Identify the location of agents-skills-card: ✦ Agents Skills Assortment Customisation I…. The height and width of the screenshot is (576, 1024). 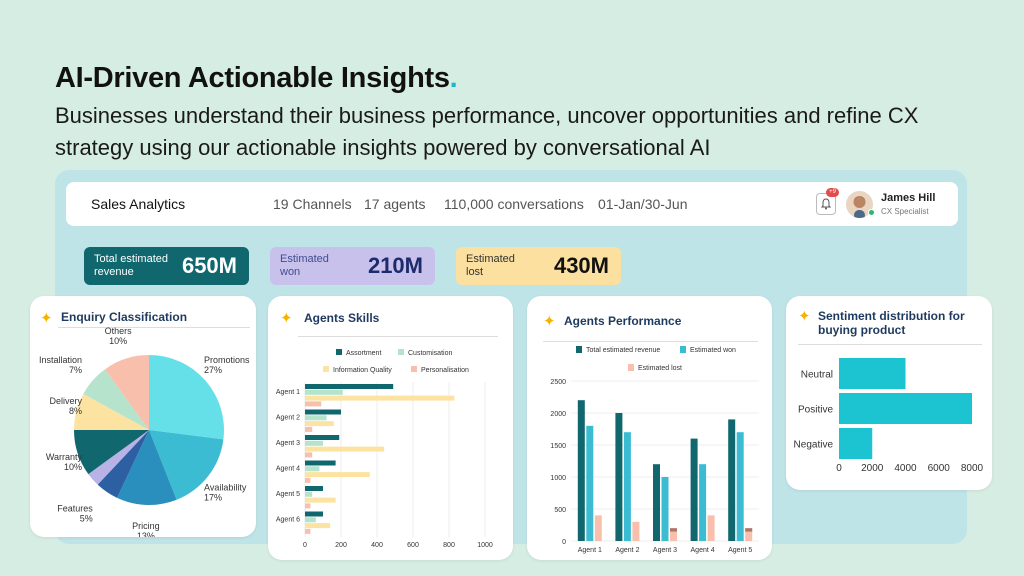
(390, 428).